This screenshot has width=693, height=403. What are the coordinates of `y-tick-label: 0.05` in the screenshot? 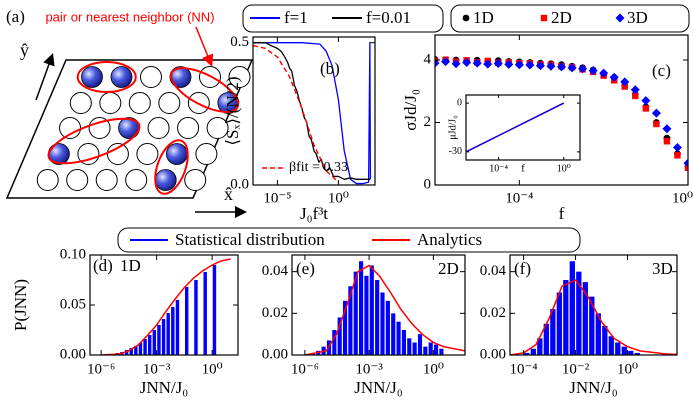 It's located at (73, 304).